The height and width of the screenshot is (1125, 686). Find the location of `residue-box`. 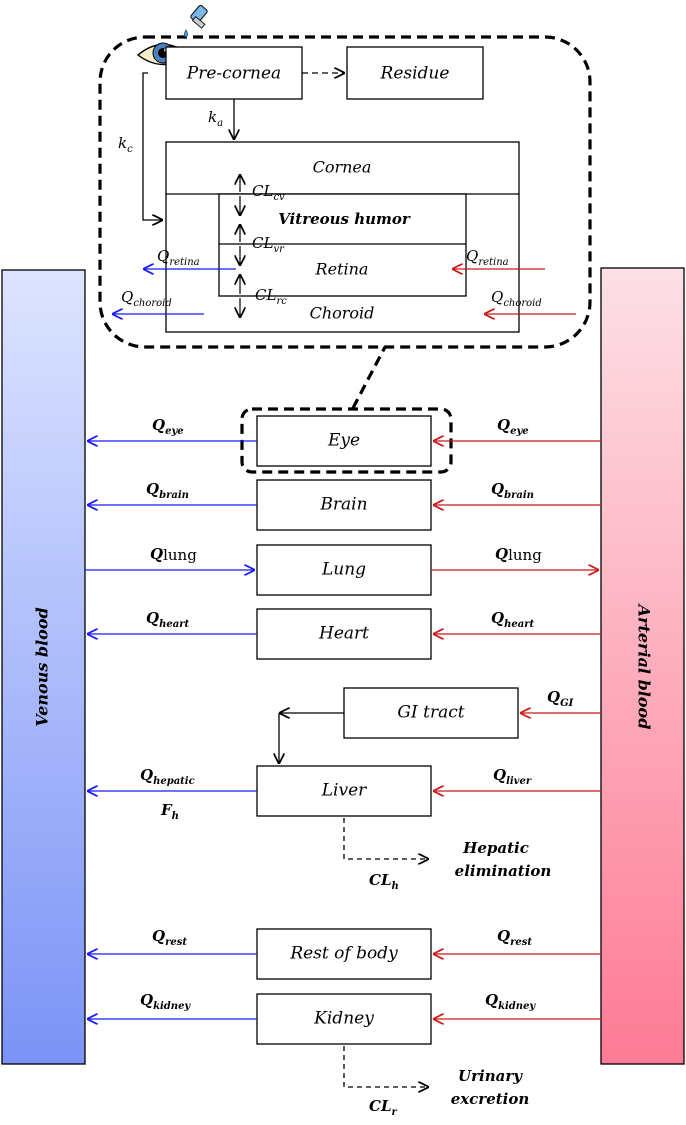

residue-box is located at coordinates (415, 73).